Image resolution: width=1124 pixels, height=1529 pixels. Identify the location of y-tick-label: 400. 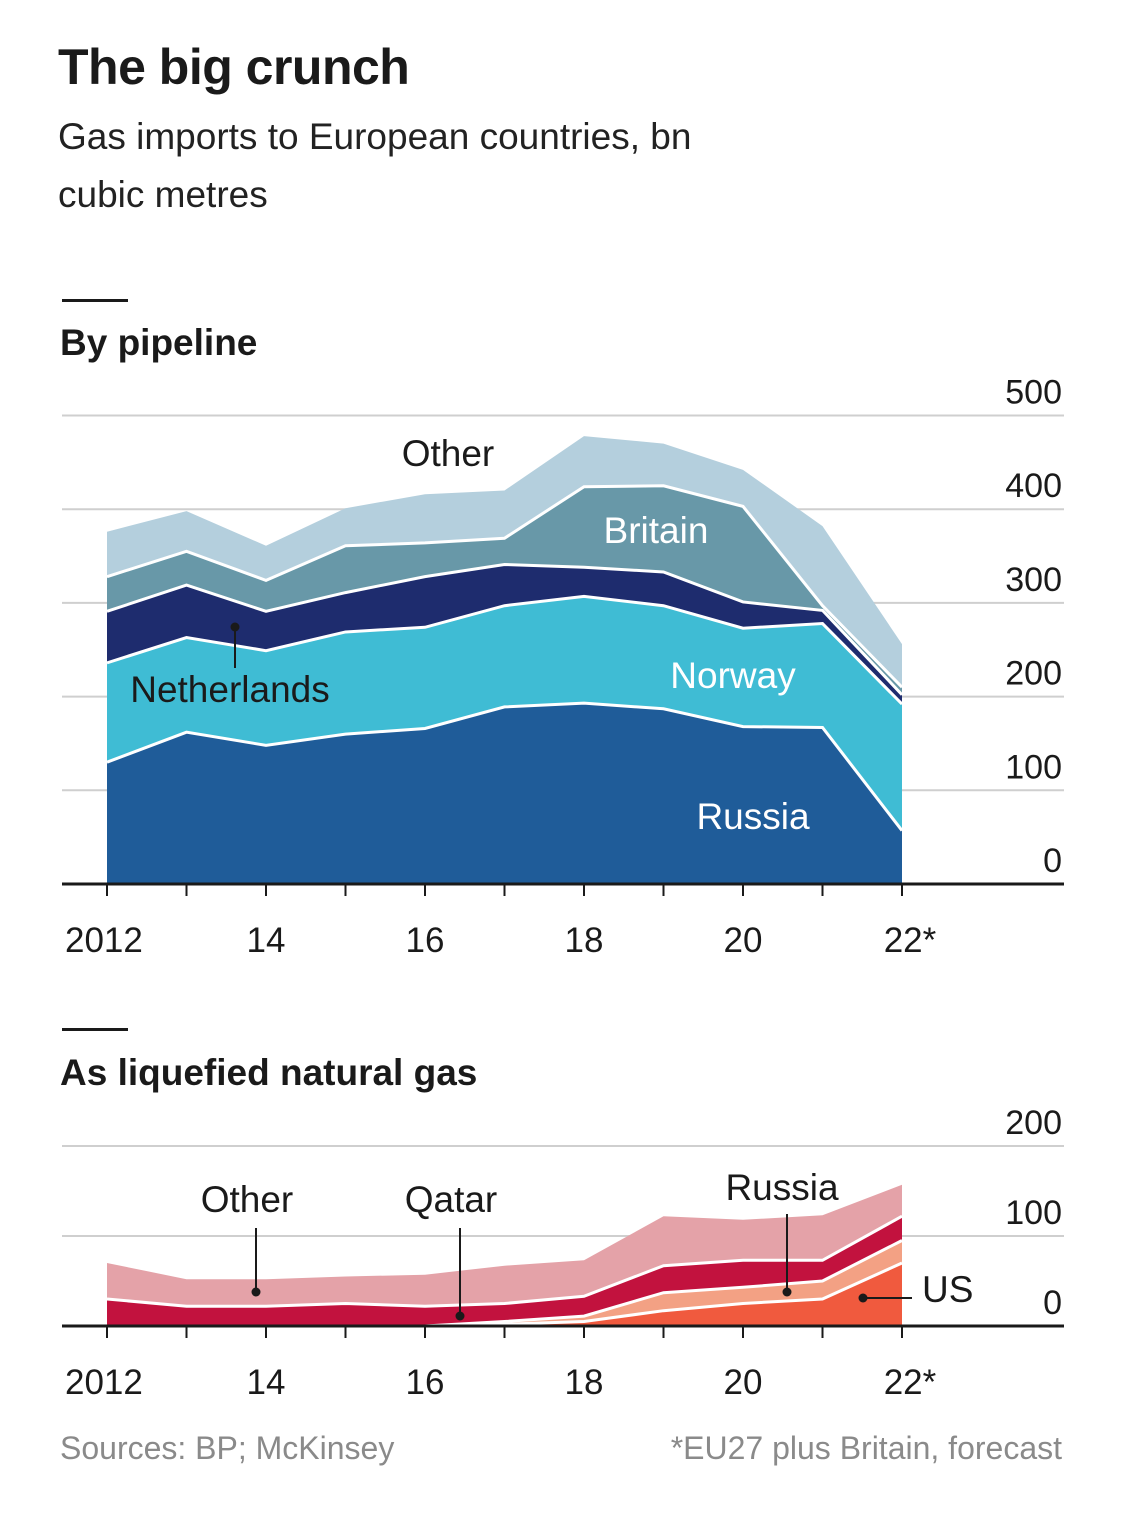
(1033, 486).